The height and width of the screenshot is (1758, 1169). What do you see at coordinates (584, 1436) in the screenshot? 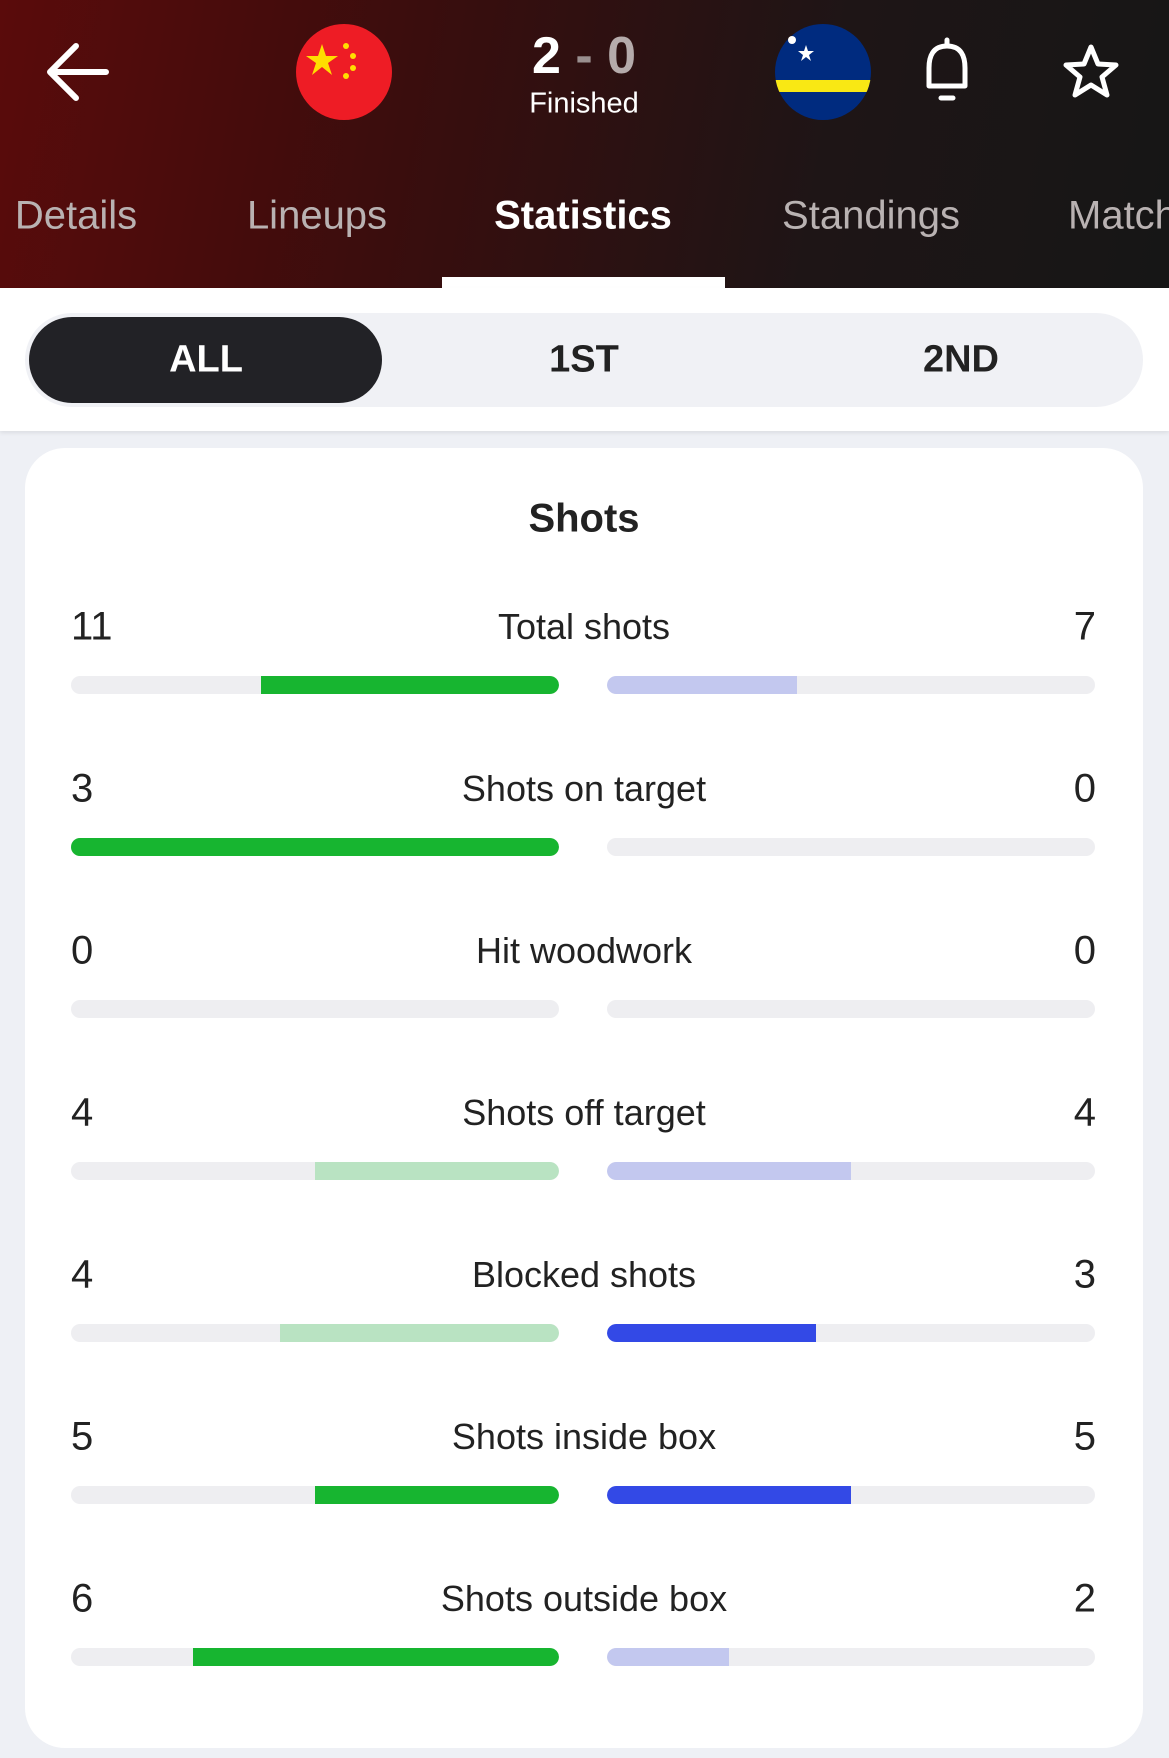
I see `stat-label: Shots inside box` at bounding box center [584, 1436].